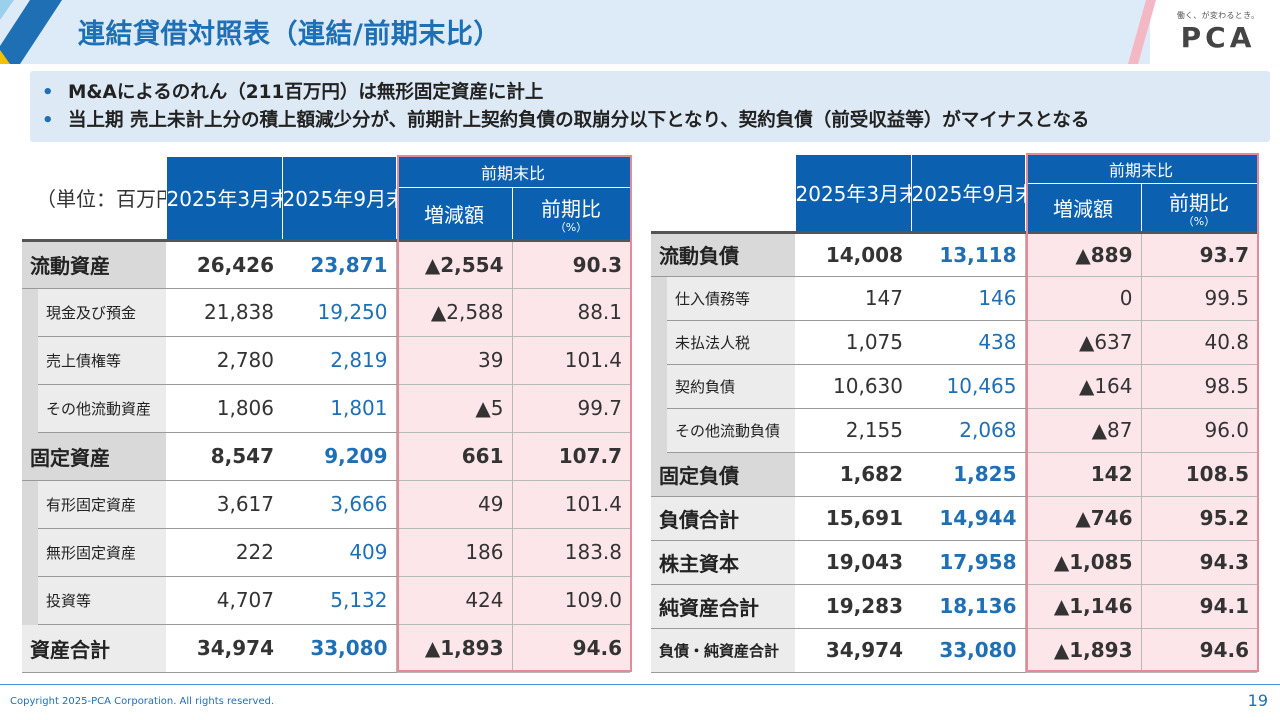  I want to click on table-row-receivables: 売上債権等 2,780 2,819 39 101.4, so click(326, 360).